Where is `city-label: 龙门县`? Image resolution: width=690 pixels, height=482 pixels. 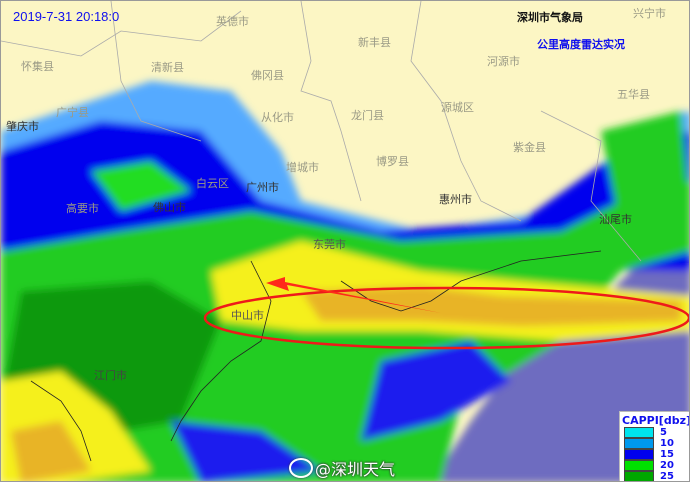
city-label: 龙门县 is located at coordinates (367, 115).